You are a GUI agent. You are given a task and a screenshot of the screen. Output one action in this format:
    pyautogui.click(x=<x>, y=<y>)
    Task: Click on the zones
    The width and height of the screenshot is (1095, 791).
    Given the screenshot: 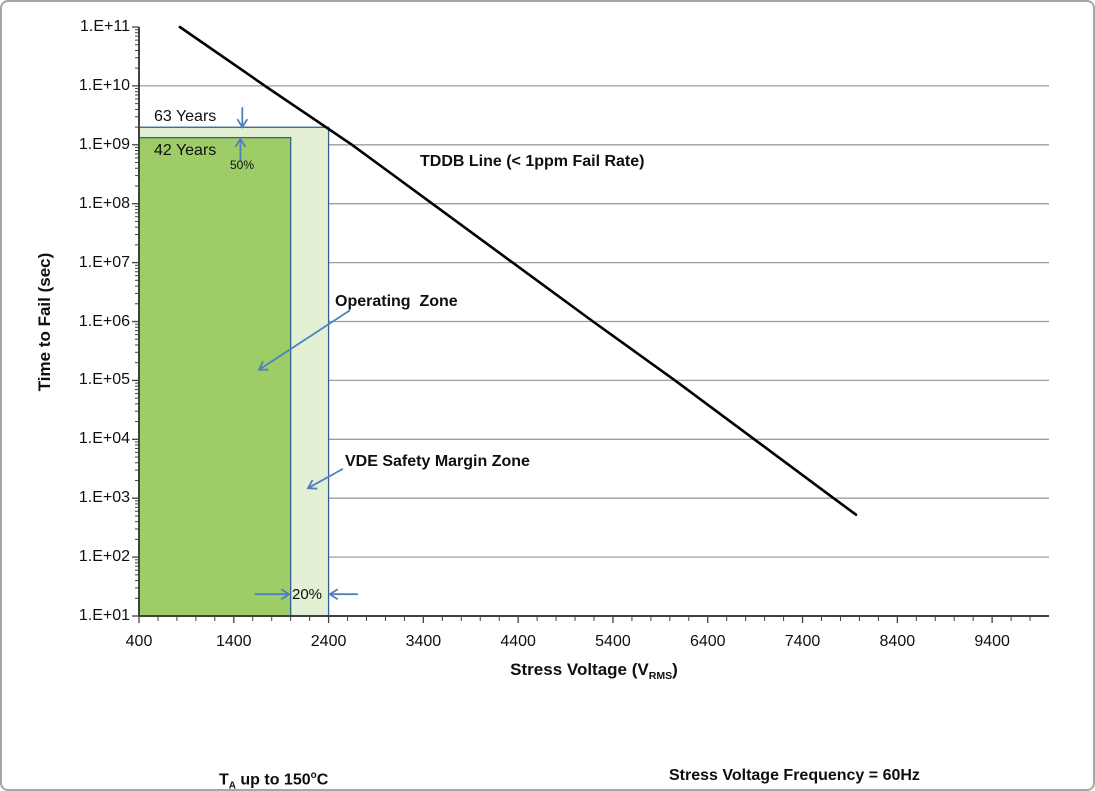 What is the action you would take?
    pyautogui.click(x=234, y=371)
    